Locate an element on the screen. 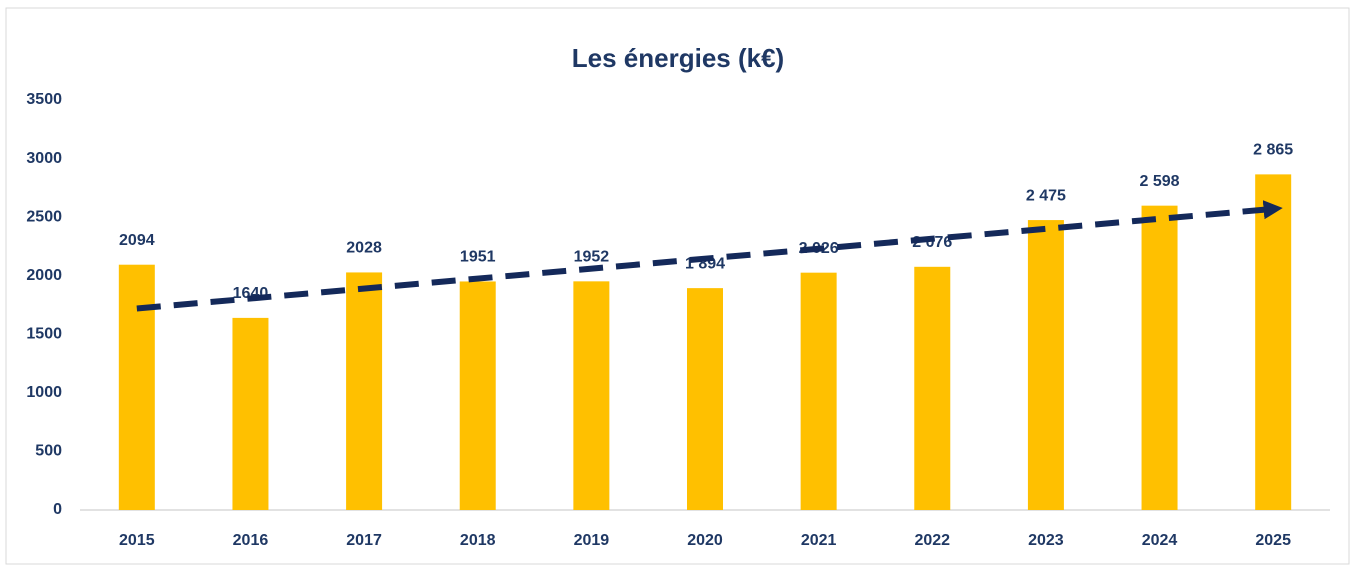  x-tick-label: 2016 is located at coordinates (251, 540).